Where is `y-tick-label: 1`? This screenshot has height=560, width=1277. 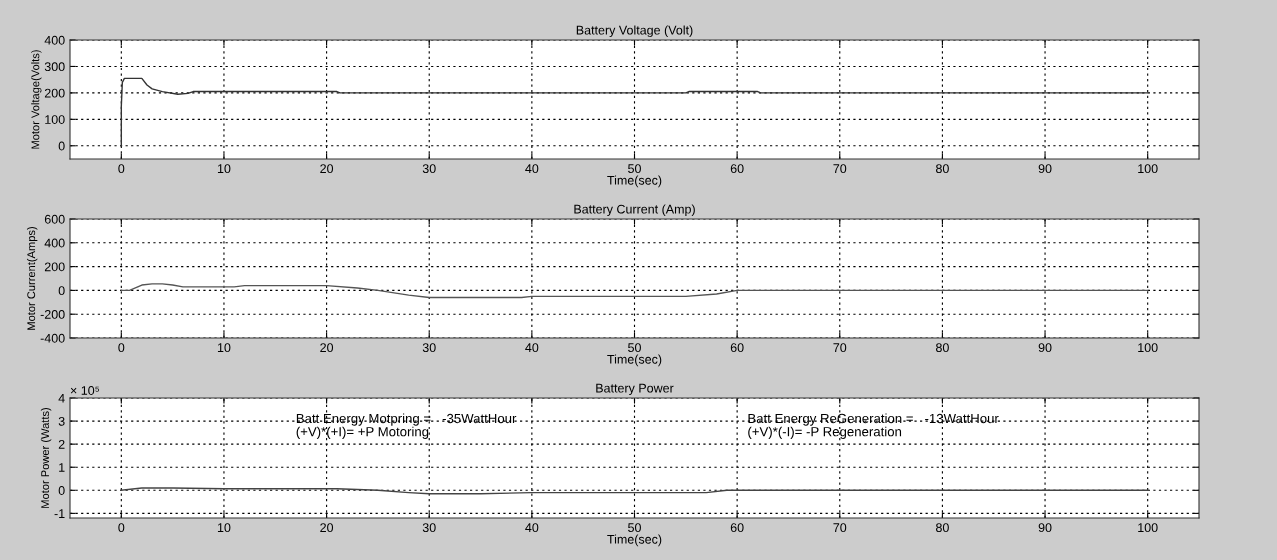 y-tick-label: 1 is located at coordinates (62, 467).